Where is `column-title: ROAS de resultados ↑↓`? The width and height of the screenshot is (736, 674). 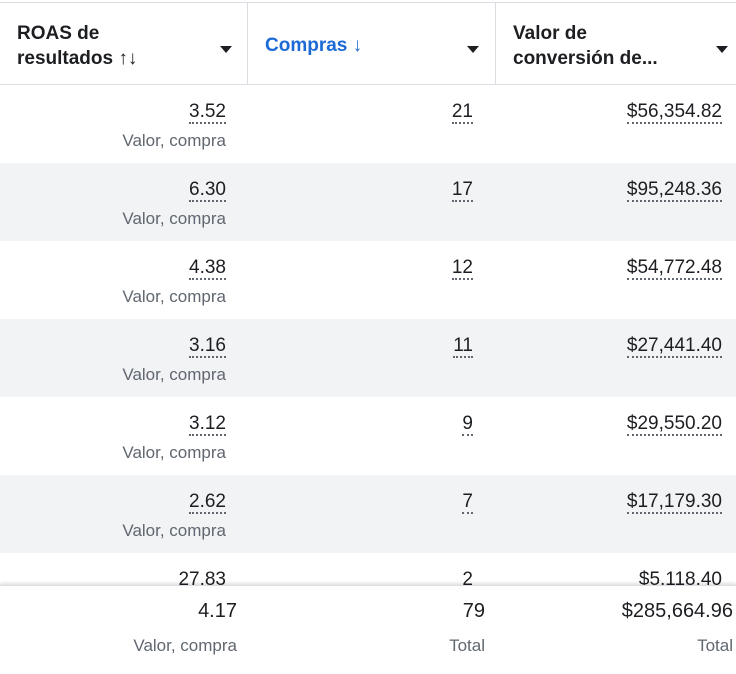
column-title: ROAS de resultados ↑↓ is located at coordinates (77, 46).